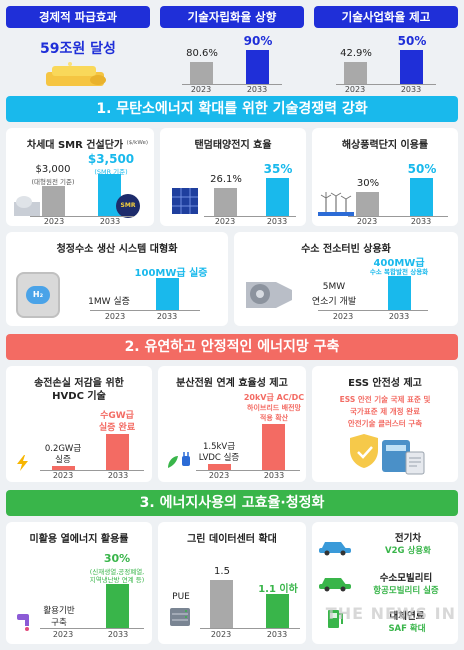  I want to click on ess-line3: 안전기술 클러스터 구축, so click(385, 423).